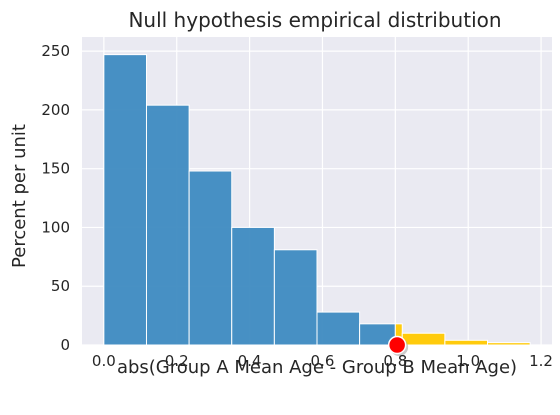 The image size is (560, 415). I want to click on x-tick-label: 1.2, so click(541, 361).